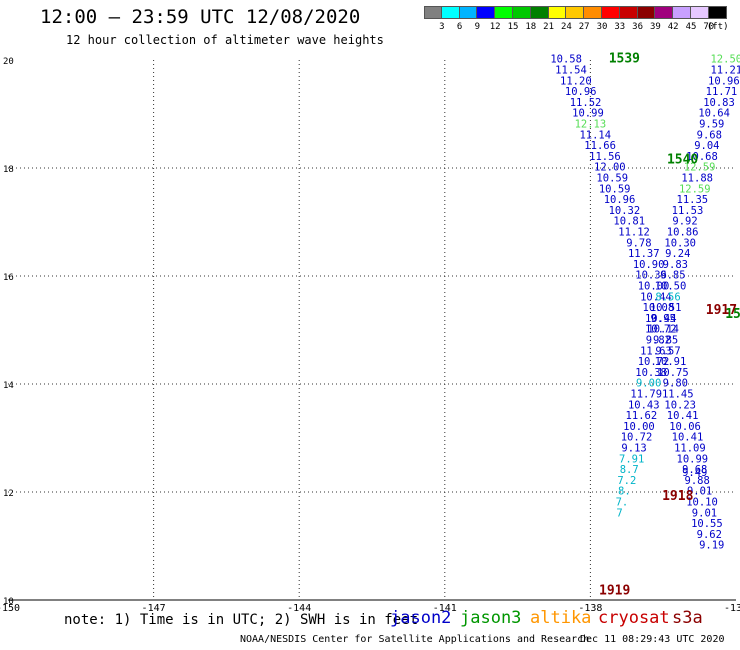 Image resolution: width=740 pixels, height=650 pixels. What do you see at coordinates (659, 308) in the screenshot?
I see `wave-height-point: 10.08` at bounding box center [659, 308].